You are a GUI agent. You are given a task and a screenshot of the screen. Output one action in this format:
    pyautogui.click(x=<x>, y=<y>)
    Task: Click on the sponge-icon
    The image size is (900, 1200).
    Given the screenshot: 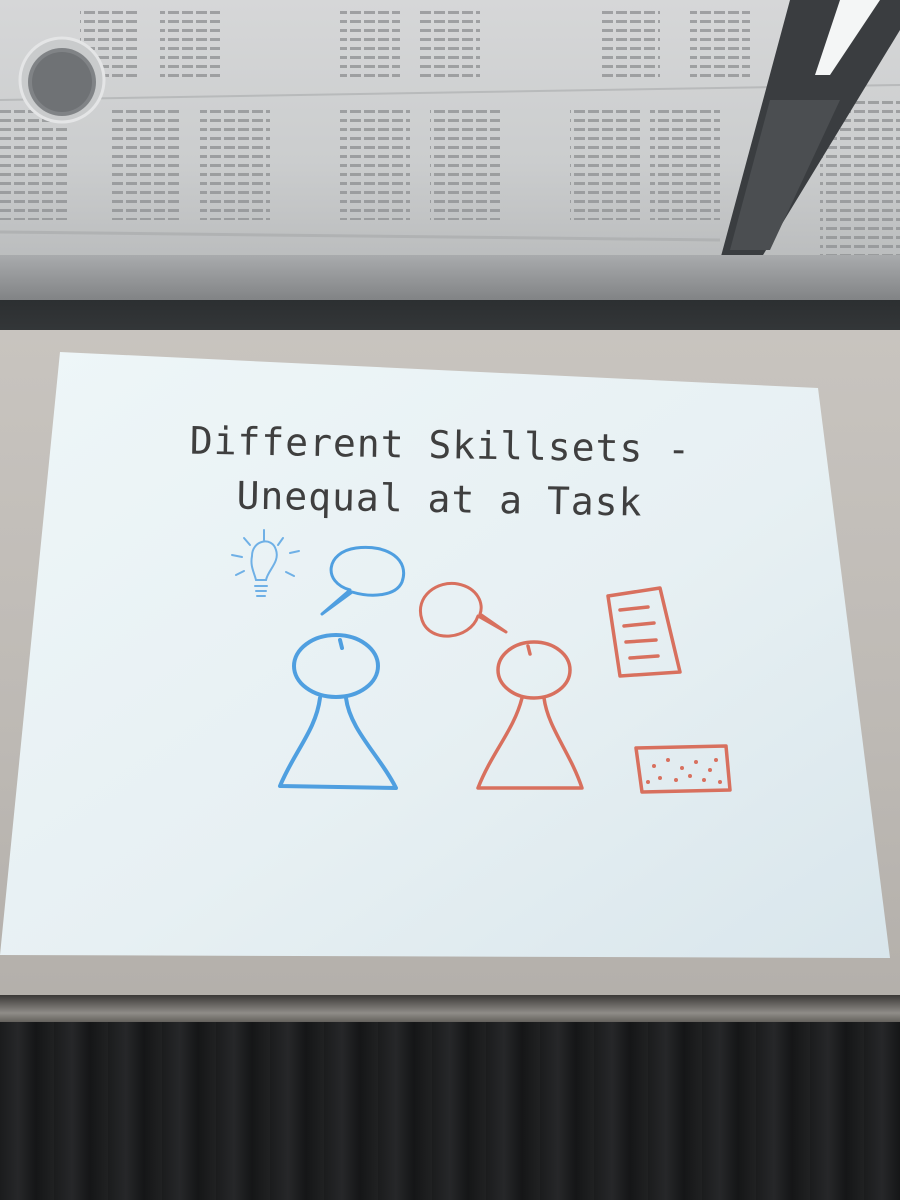 What is the action you would take?
    pyautogui.click(x=683, y=769)
    